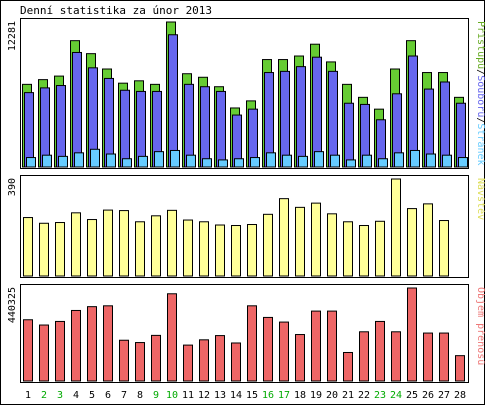 The width and height of the screenshot is (485, 405). Describe the element at coordinates (92, 395) in the screenshot. I see `x-tick-label-day-5: 5` at that location.